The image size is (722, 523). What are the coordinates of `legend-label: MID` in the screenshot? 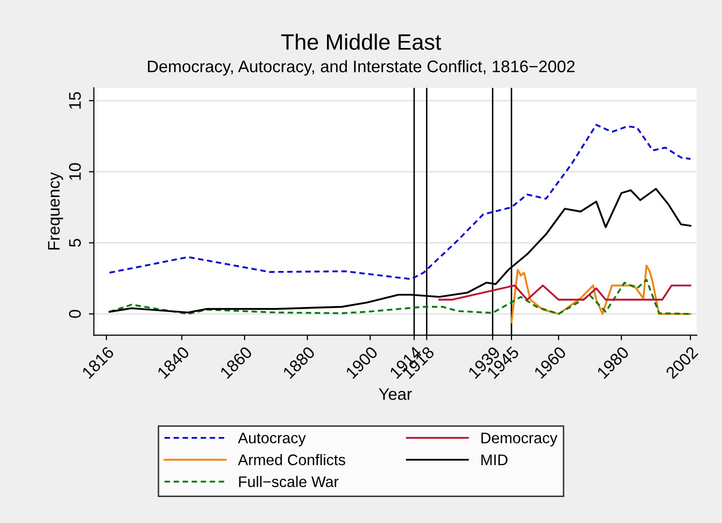 It's located at (494, 460).